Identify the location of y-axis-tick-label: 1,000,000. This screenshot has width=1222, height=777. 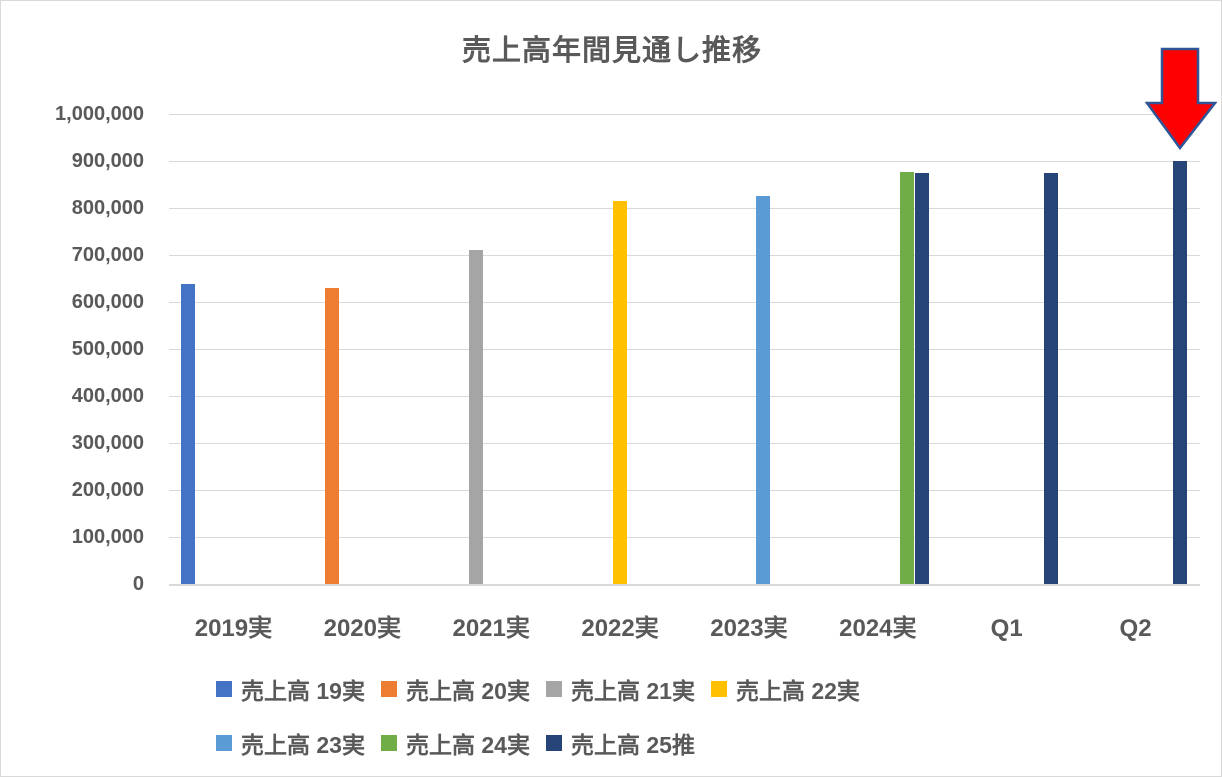
(99, 114).